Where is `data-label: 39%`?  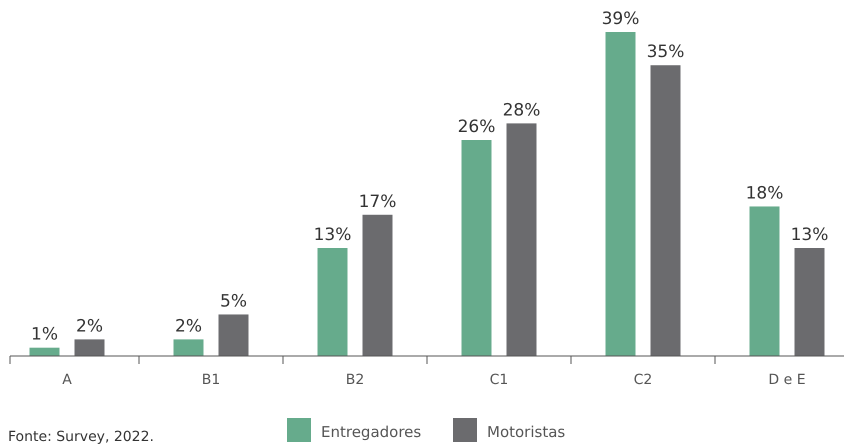
data-label: 39% is located at coordinates (621, 19).